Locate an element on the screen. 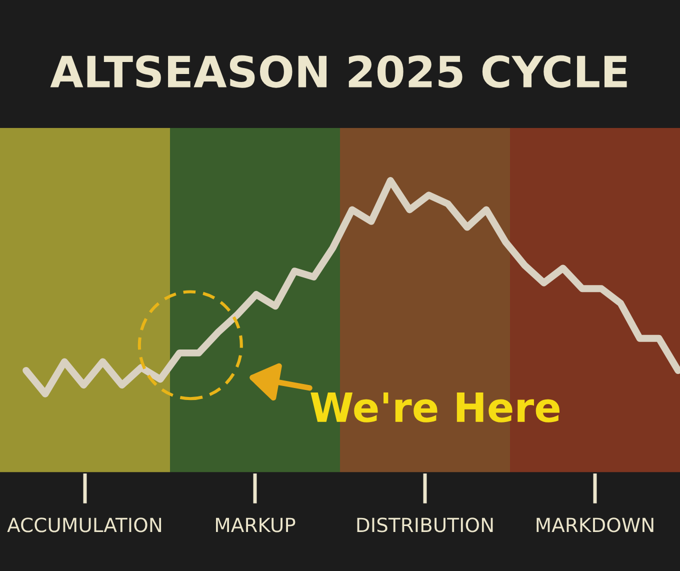 Image resolution: width=680 pixels, height=571 pixels. x-tick-label: MARKUP is located at coordinates (256, 525).